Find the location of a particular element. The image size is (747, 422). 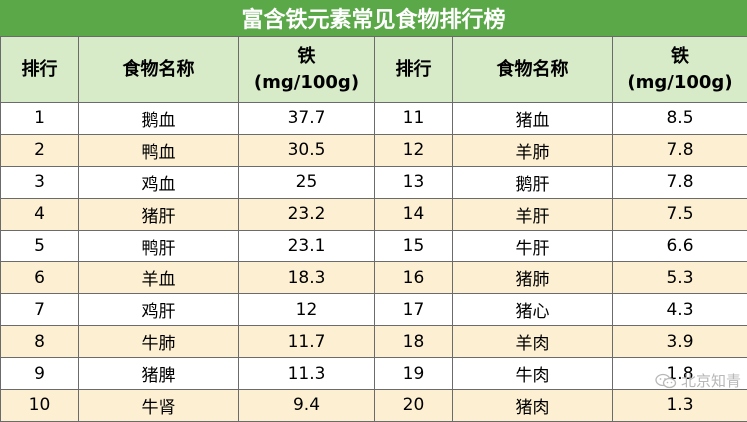

rank-cell: 15 is located at coordinates (414, 246).